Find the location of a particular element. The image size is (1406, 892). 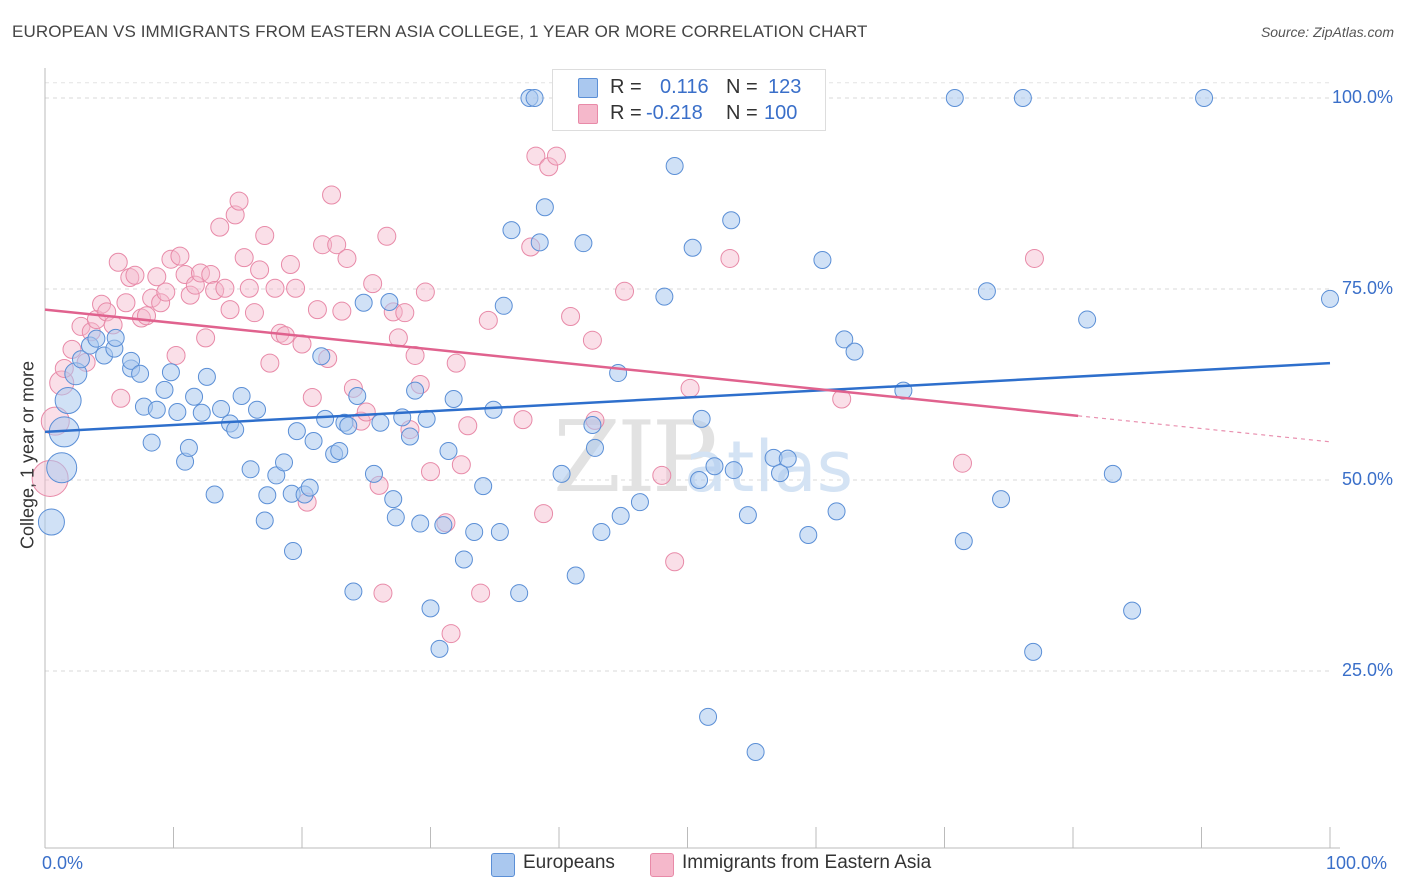

x-tick-100: 100.0% is located at coordinates (1357, 863).